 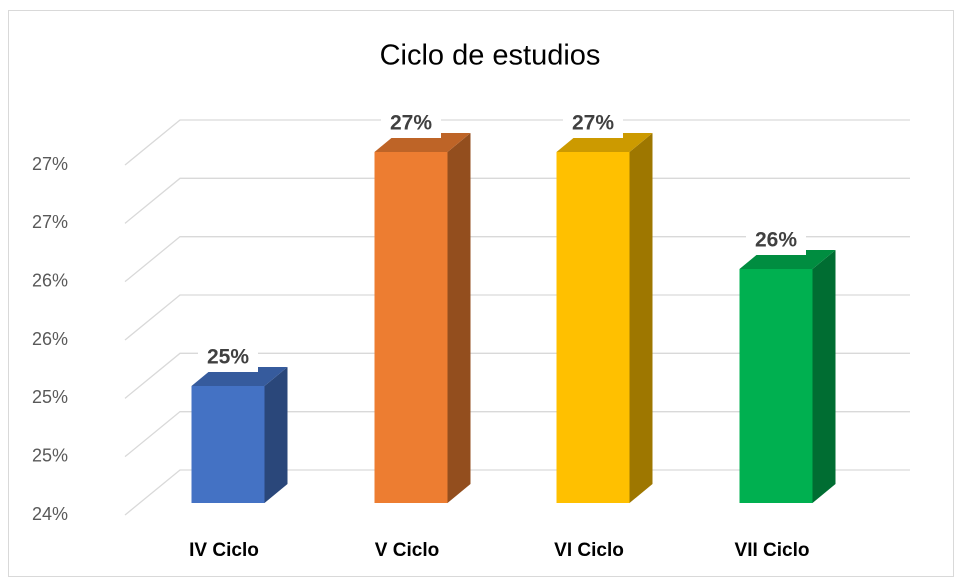 I want to click on chart-title: Ciclo de estudios, so click(x=490, y=56).